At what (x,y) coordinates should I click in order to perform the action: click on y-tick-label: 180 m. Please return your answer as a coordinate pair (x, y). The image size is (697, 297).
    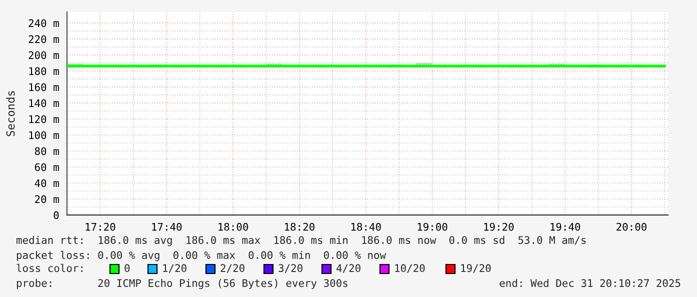
    Looking at the image, I should click on (44, 71).